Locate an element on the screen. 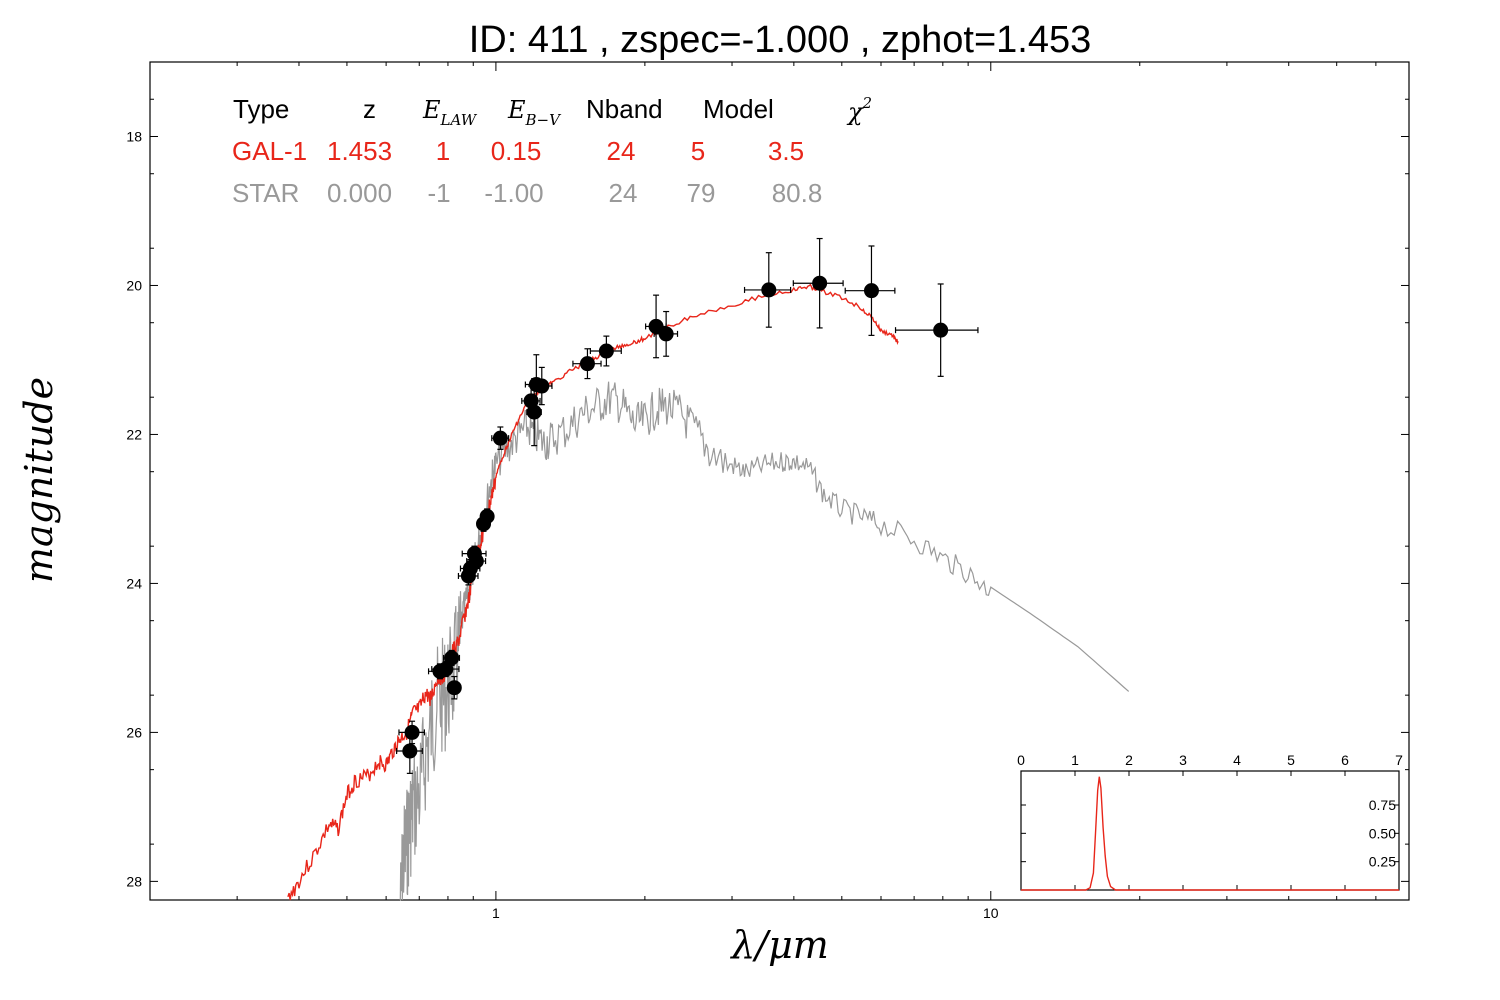 This screenshot has height=1000, width=1500. table-header-nband: Nband is located at coordinates (624, 109).